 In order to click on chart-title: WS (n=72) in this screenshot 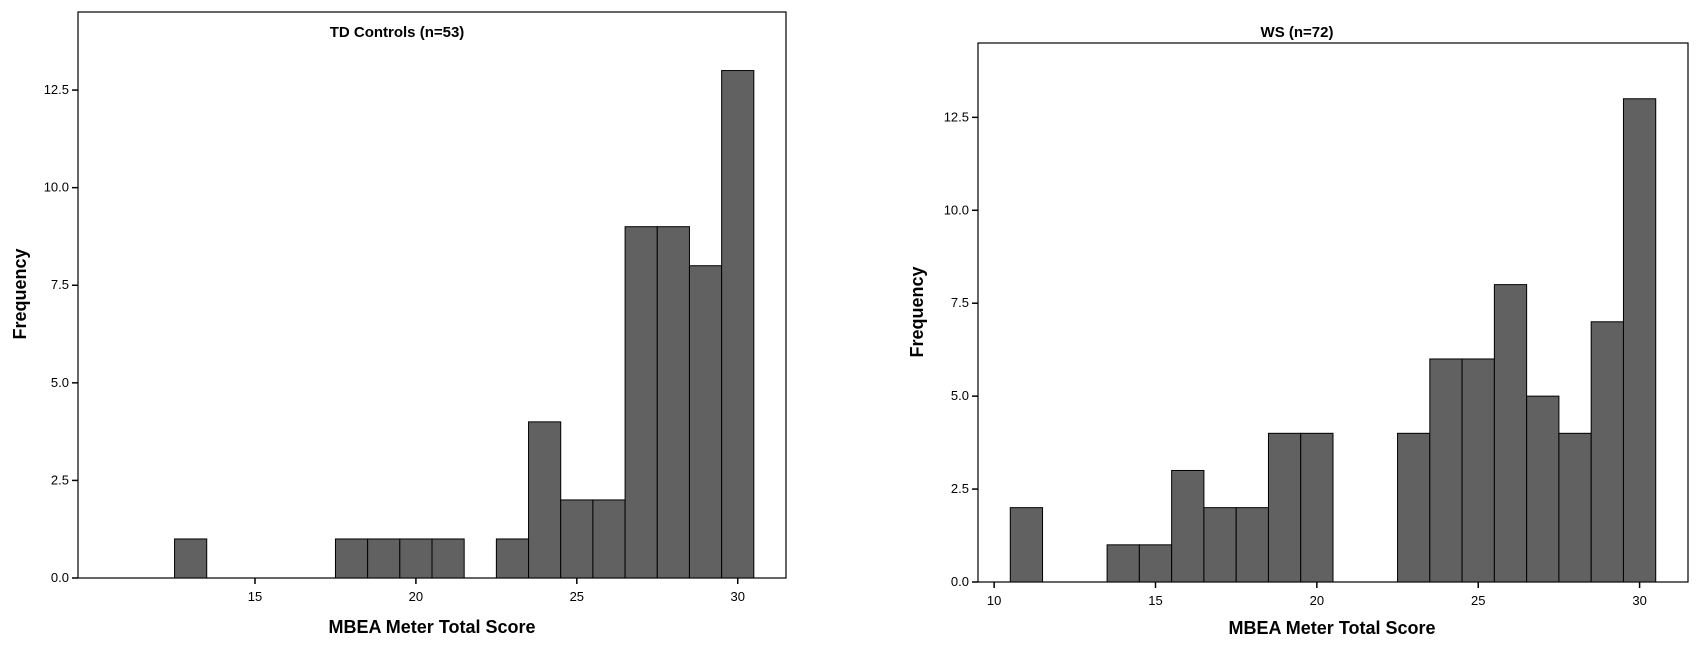, I will do `click(1297, 32)`.